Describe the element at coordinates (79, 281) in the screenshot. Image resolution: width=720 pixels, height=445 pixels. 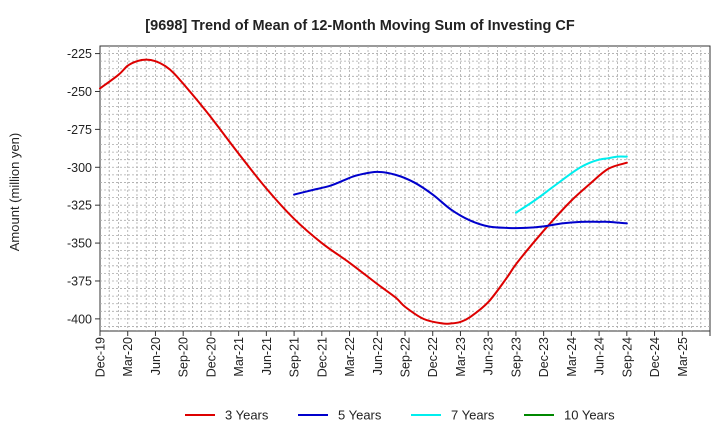
I see `y-tick-label: -375` at that location.